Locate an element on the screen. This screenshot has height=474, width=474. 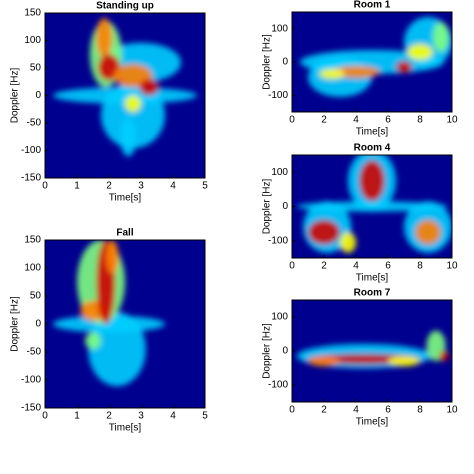
chart-title: Room 7 is located at coordinates (372, 293).